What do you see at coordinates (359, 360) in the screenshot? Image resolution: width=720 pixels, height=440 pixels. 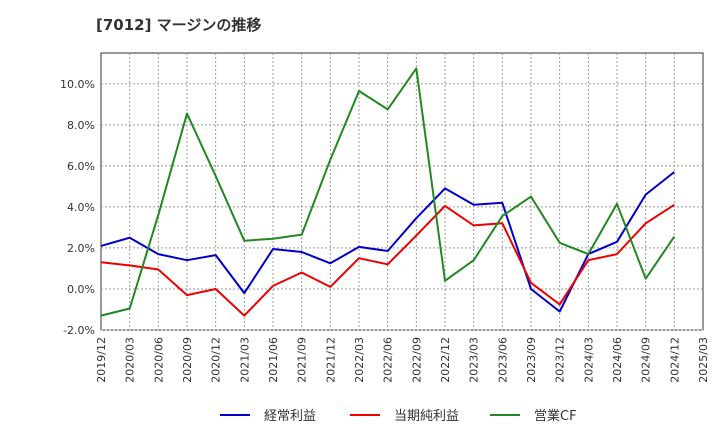 I see `x-tick-label: 2022/03` at bounding box center [359, 360].